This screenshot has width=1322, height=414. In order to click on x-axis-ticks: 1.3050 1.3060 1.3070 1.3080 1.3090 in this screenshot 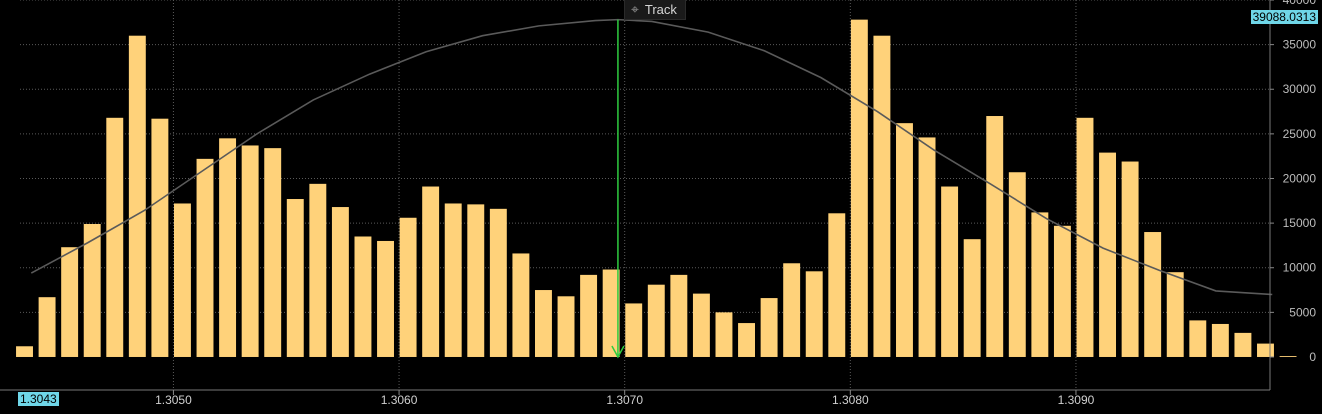, I will do `click(625, 398)`.